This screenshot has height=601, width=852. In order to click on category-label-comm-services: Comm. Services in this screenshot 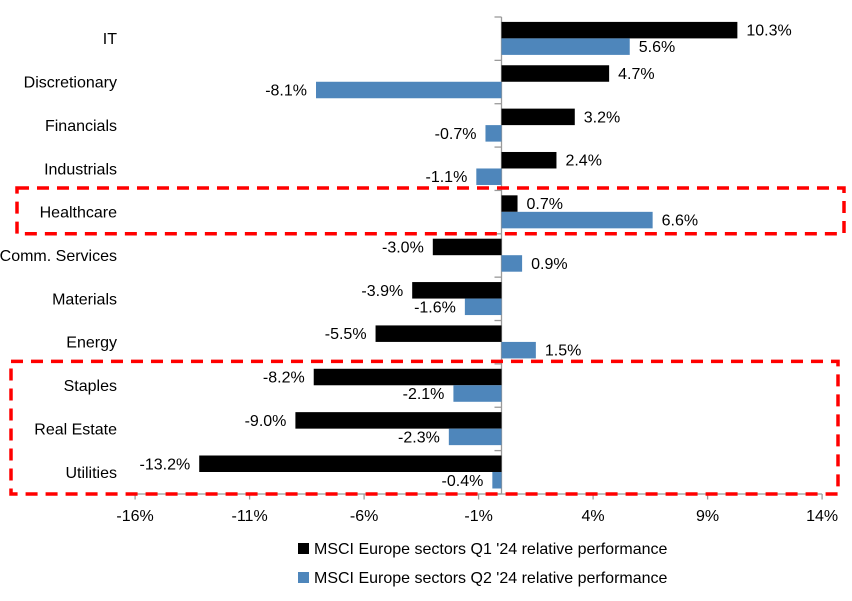, I will do `click(58, 256)`.